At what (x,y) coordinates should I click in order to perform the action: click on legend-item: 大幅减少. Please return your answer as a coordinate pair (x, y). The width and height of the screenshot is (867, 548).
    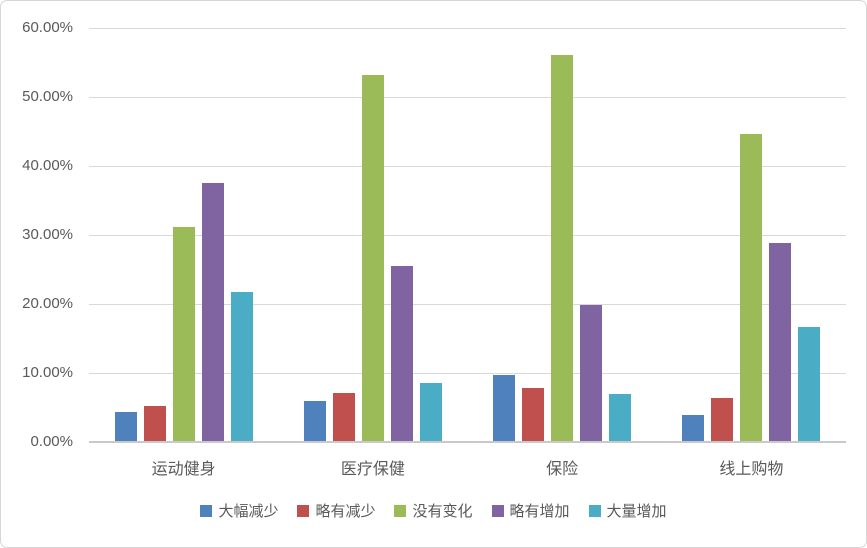
    Looking at the image, I should click on (239, 510).